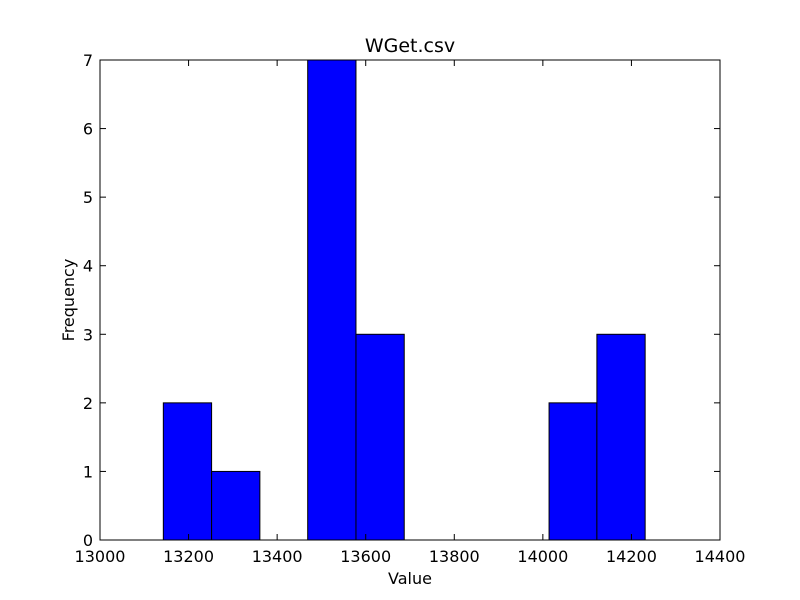 This screenshot has width=800, height=600. I want to click on x-tick-label: 13400, so click(277, 556).